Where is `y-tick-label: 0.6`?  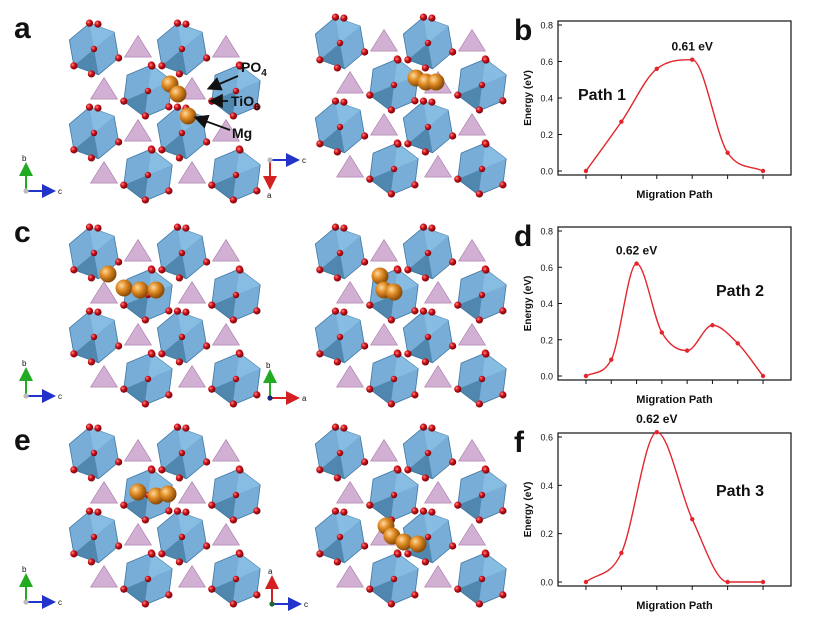
y-tick-label: 0.6 is located at coordinates (546, 62).